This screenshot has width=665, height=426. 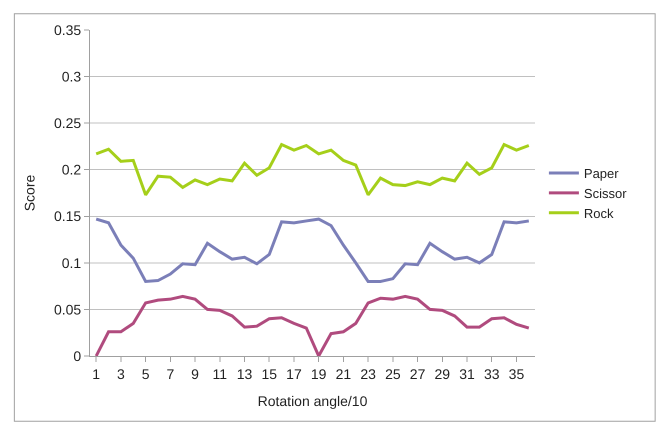 What do you see at coordinates (220, 374) in the screenshot?
I see `x-tick-label: 11` at bounding box center [220, 374].